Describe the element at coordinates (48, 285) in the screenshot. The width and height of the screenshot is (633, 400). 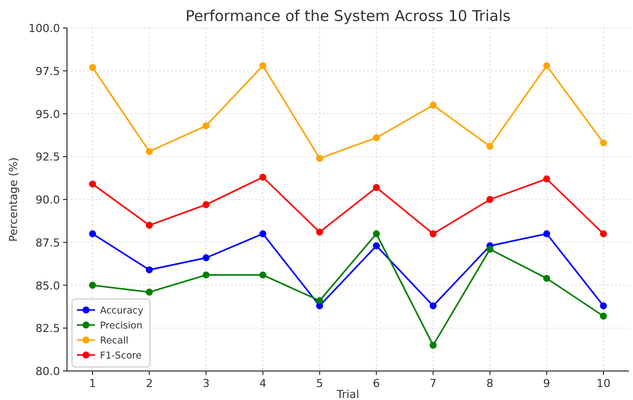
I see `y-tick-label: 85.0` at that location.